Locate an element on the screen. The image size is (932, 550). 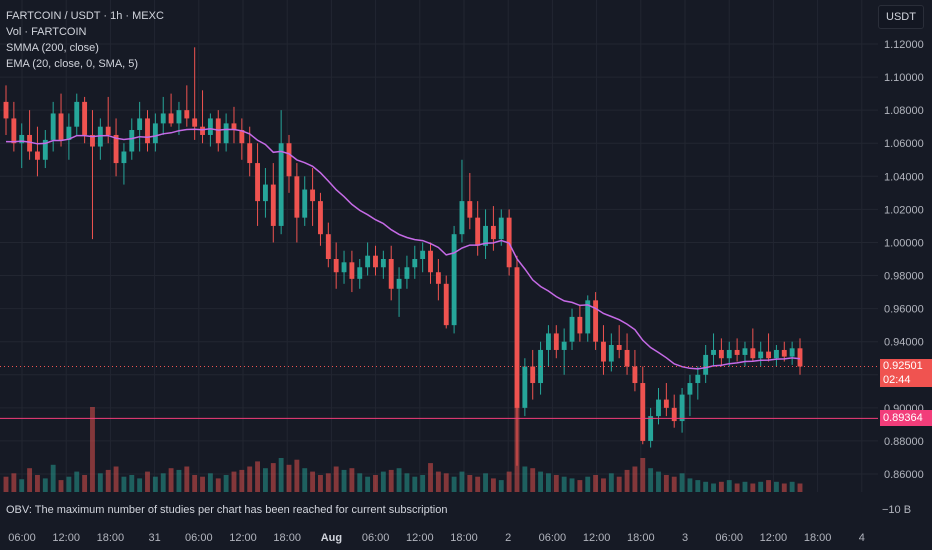
last-price-tag: 0.92501 02:44 is located at coordinates (906, 373).